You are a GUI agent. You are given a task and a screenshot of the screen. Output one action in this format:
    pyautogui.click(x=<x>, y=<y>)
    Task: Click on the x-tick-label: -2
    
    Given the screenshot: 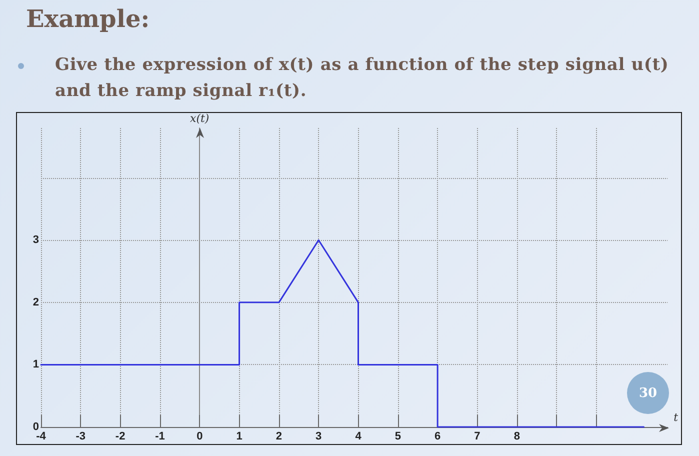 What is the action you would take?
    pyautogui.click(x=120, y=436)
    